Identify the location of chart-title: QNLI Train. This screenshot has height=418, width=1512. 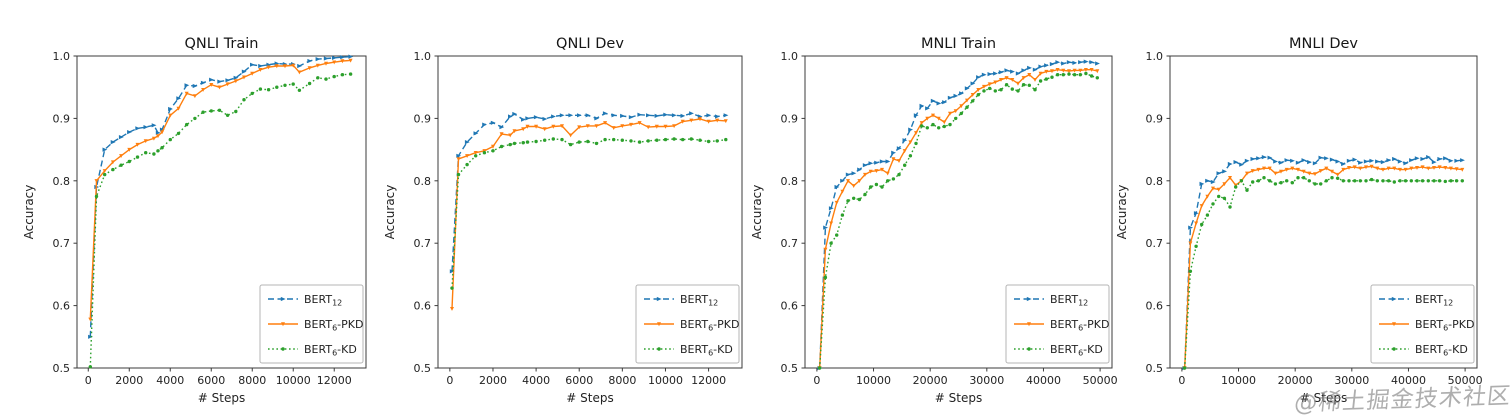
(221, 44).